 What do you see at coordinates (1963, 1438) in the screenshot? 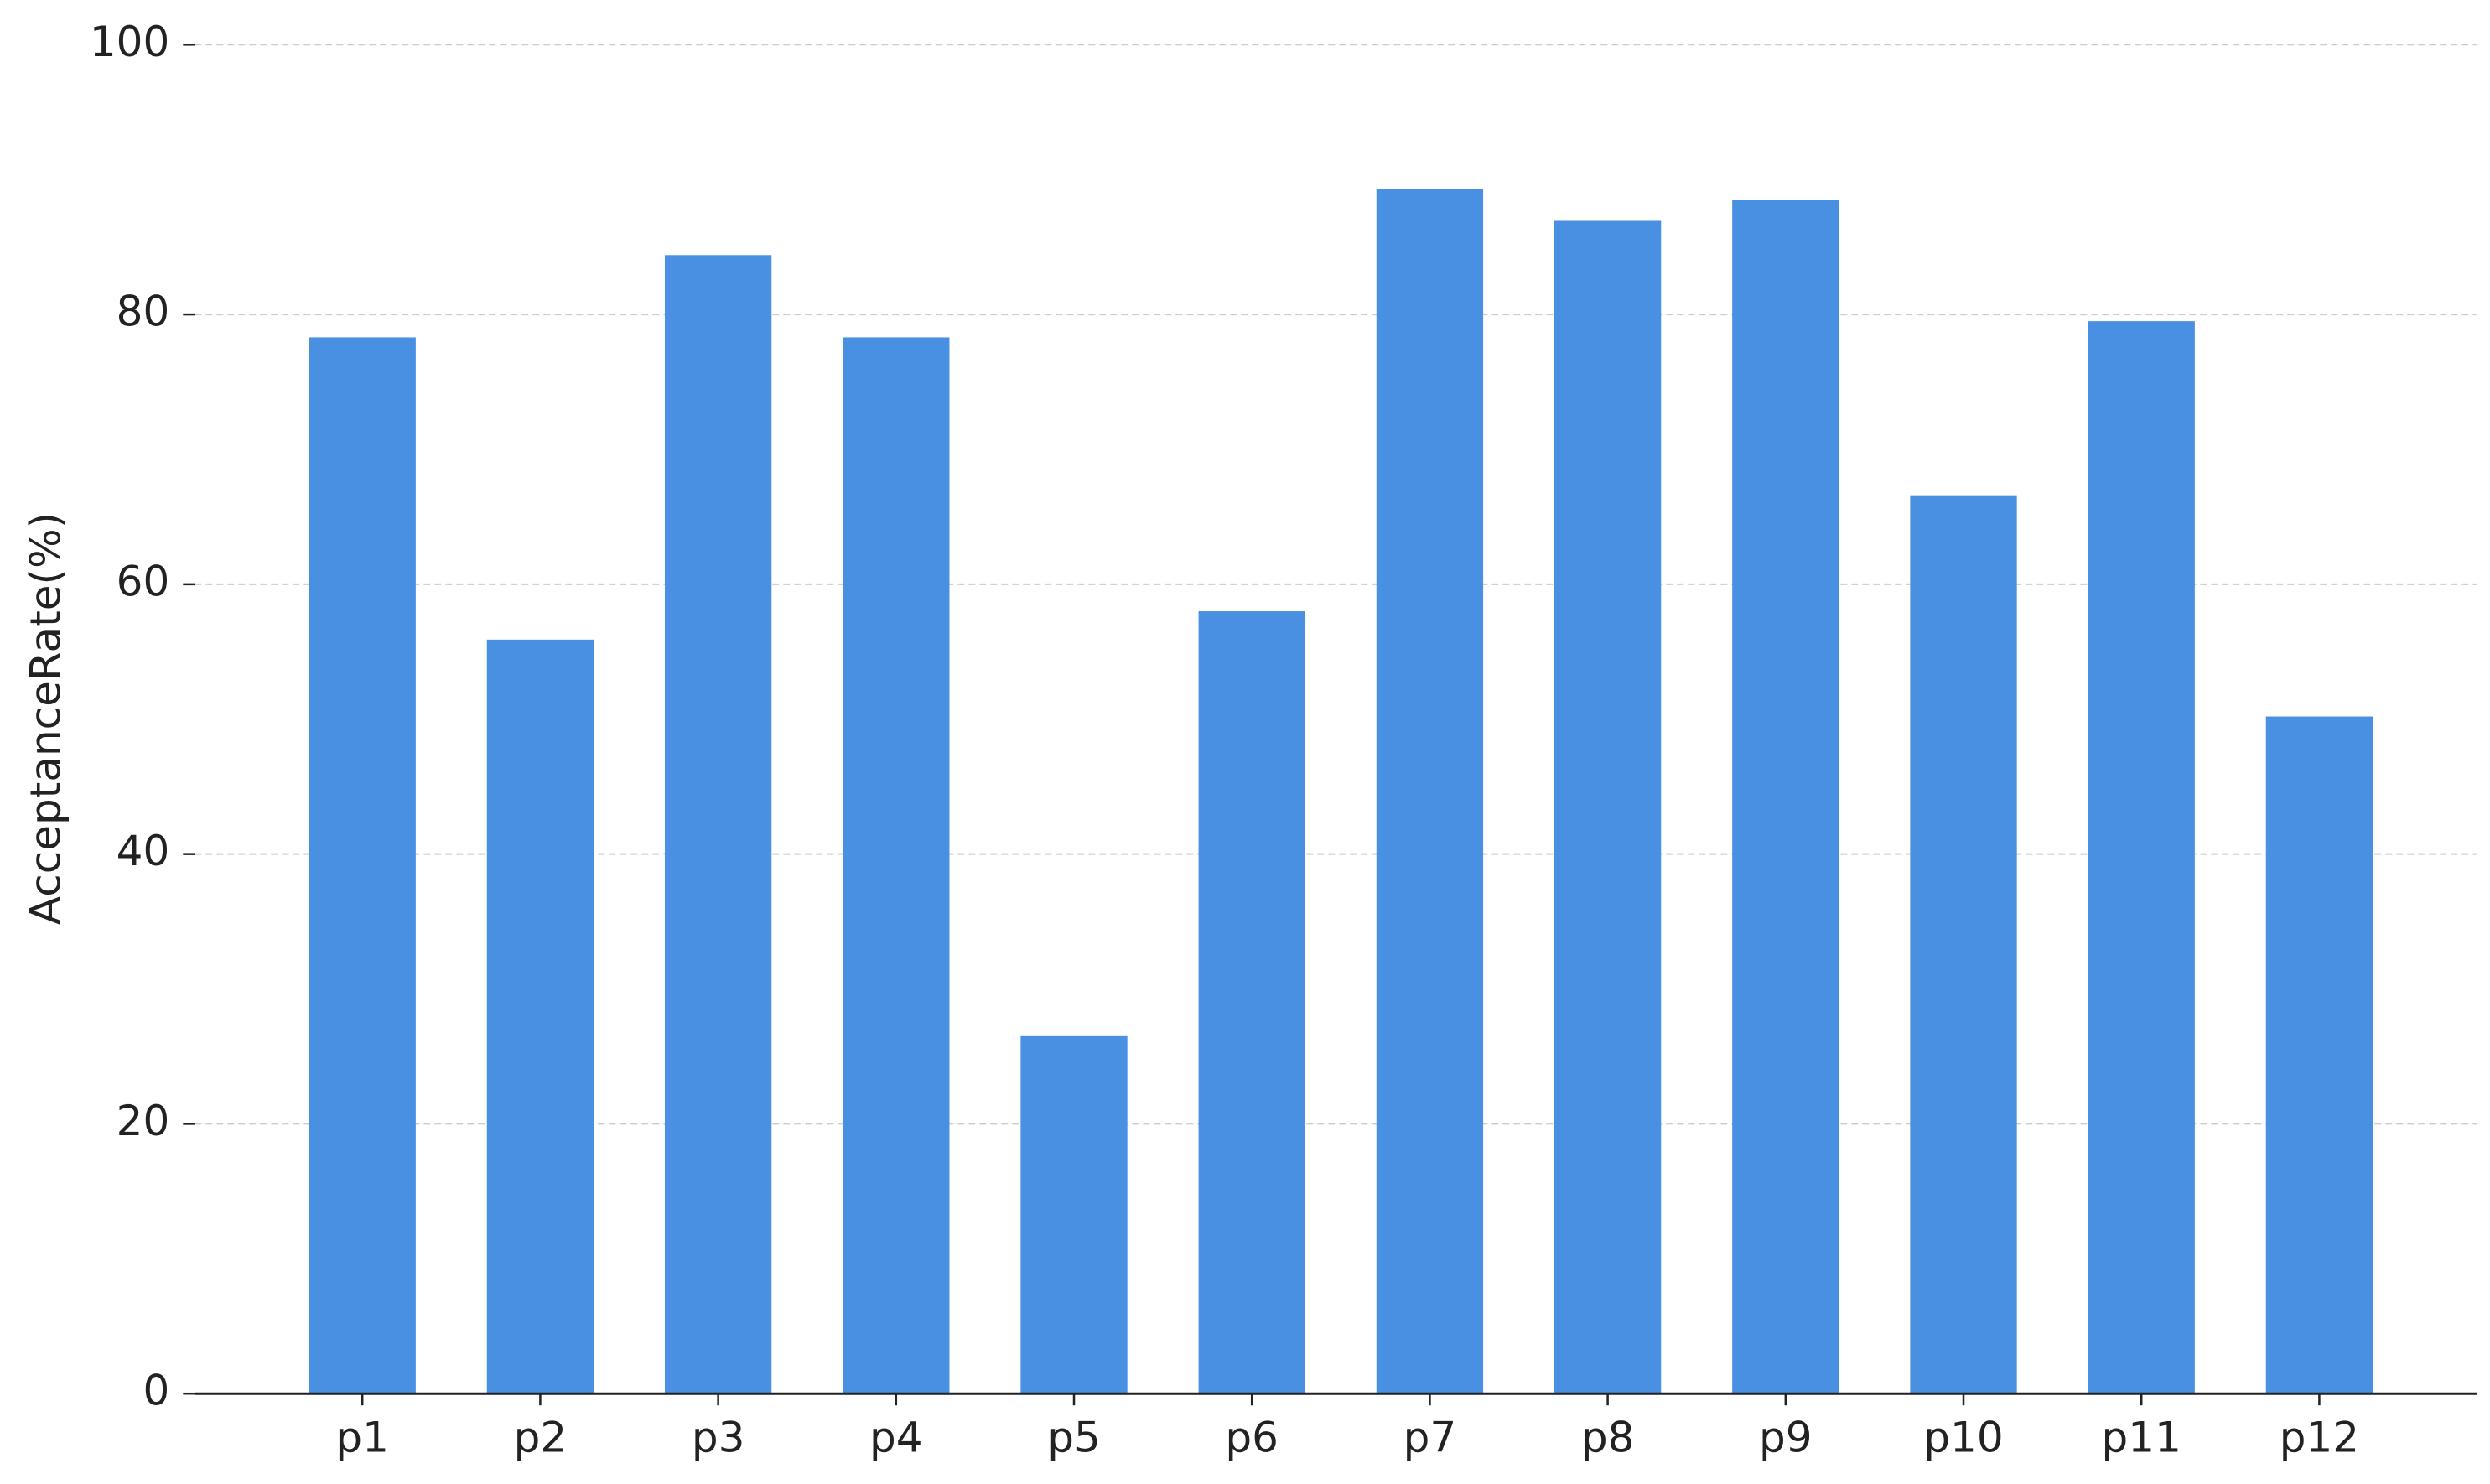
I see `x-tick-label: p10` at bounding box center [1963, 1438].